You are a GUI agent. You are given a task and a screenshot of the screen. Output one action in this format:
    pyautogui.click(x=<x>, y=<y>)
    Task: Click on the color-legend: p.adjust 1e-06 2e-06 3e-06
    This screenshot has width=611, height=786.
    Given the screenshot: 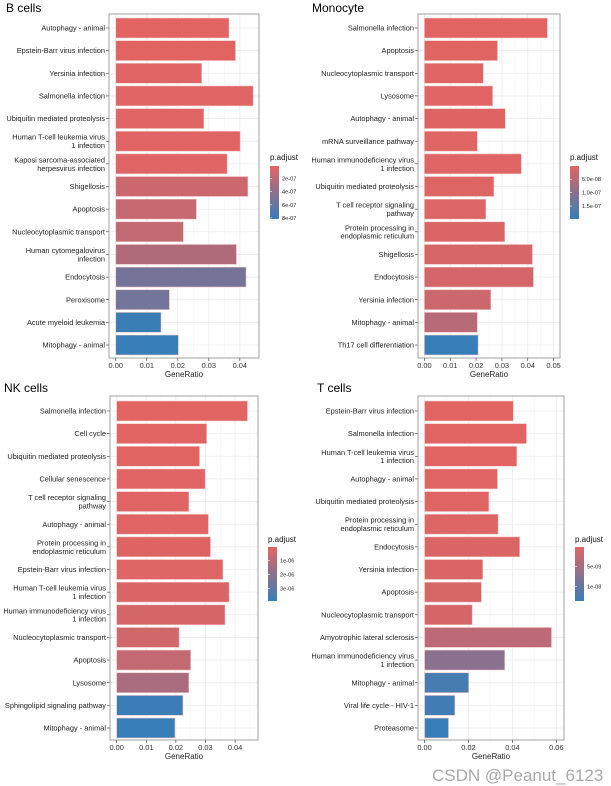 What is the action you would take?
    pyautogui.click(x=282, y=568)
    